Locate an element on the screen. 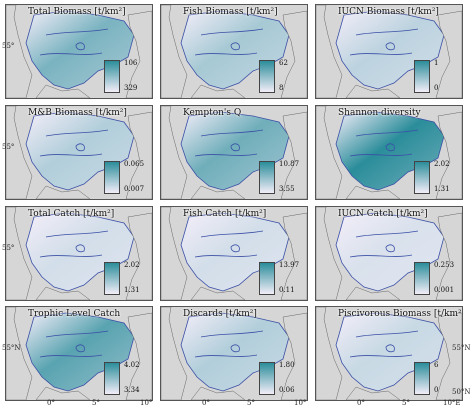 Image resolution: width=474 pixels, height=409 pixels. colorbar-min-label: 0.06 is located at coordinates (287, 390).